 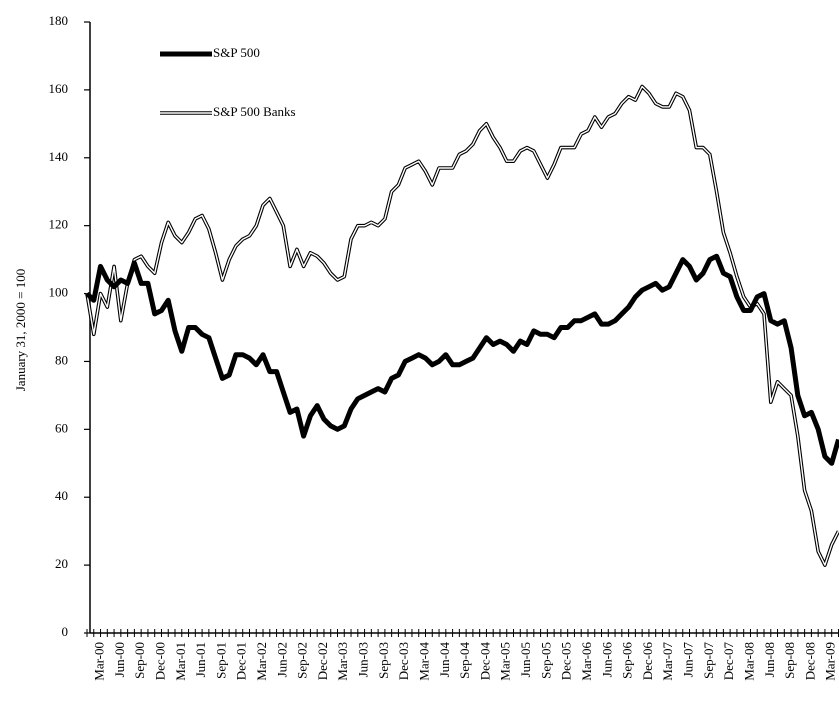 What do you see at coordinates (688, 660) in the screenshot?
I see `x-tick-label: Jun-07` at bounding box center [688, 660].